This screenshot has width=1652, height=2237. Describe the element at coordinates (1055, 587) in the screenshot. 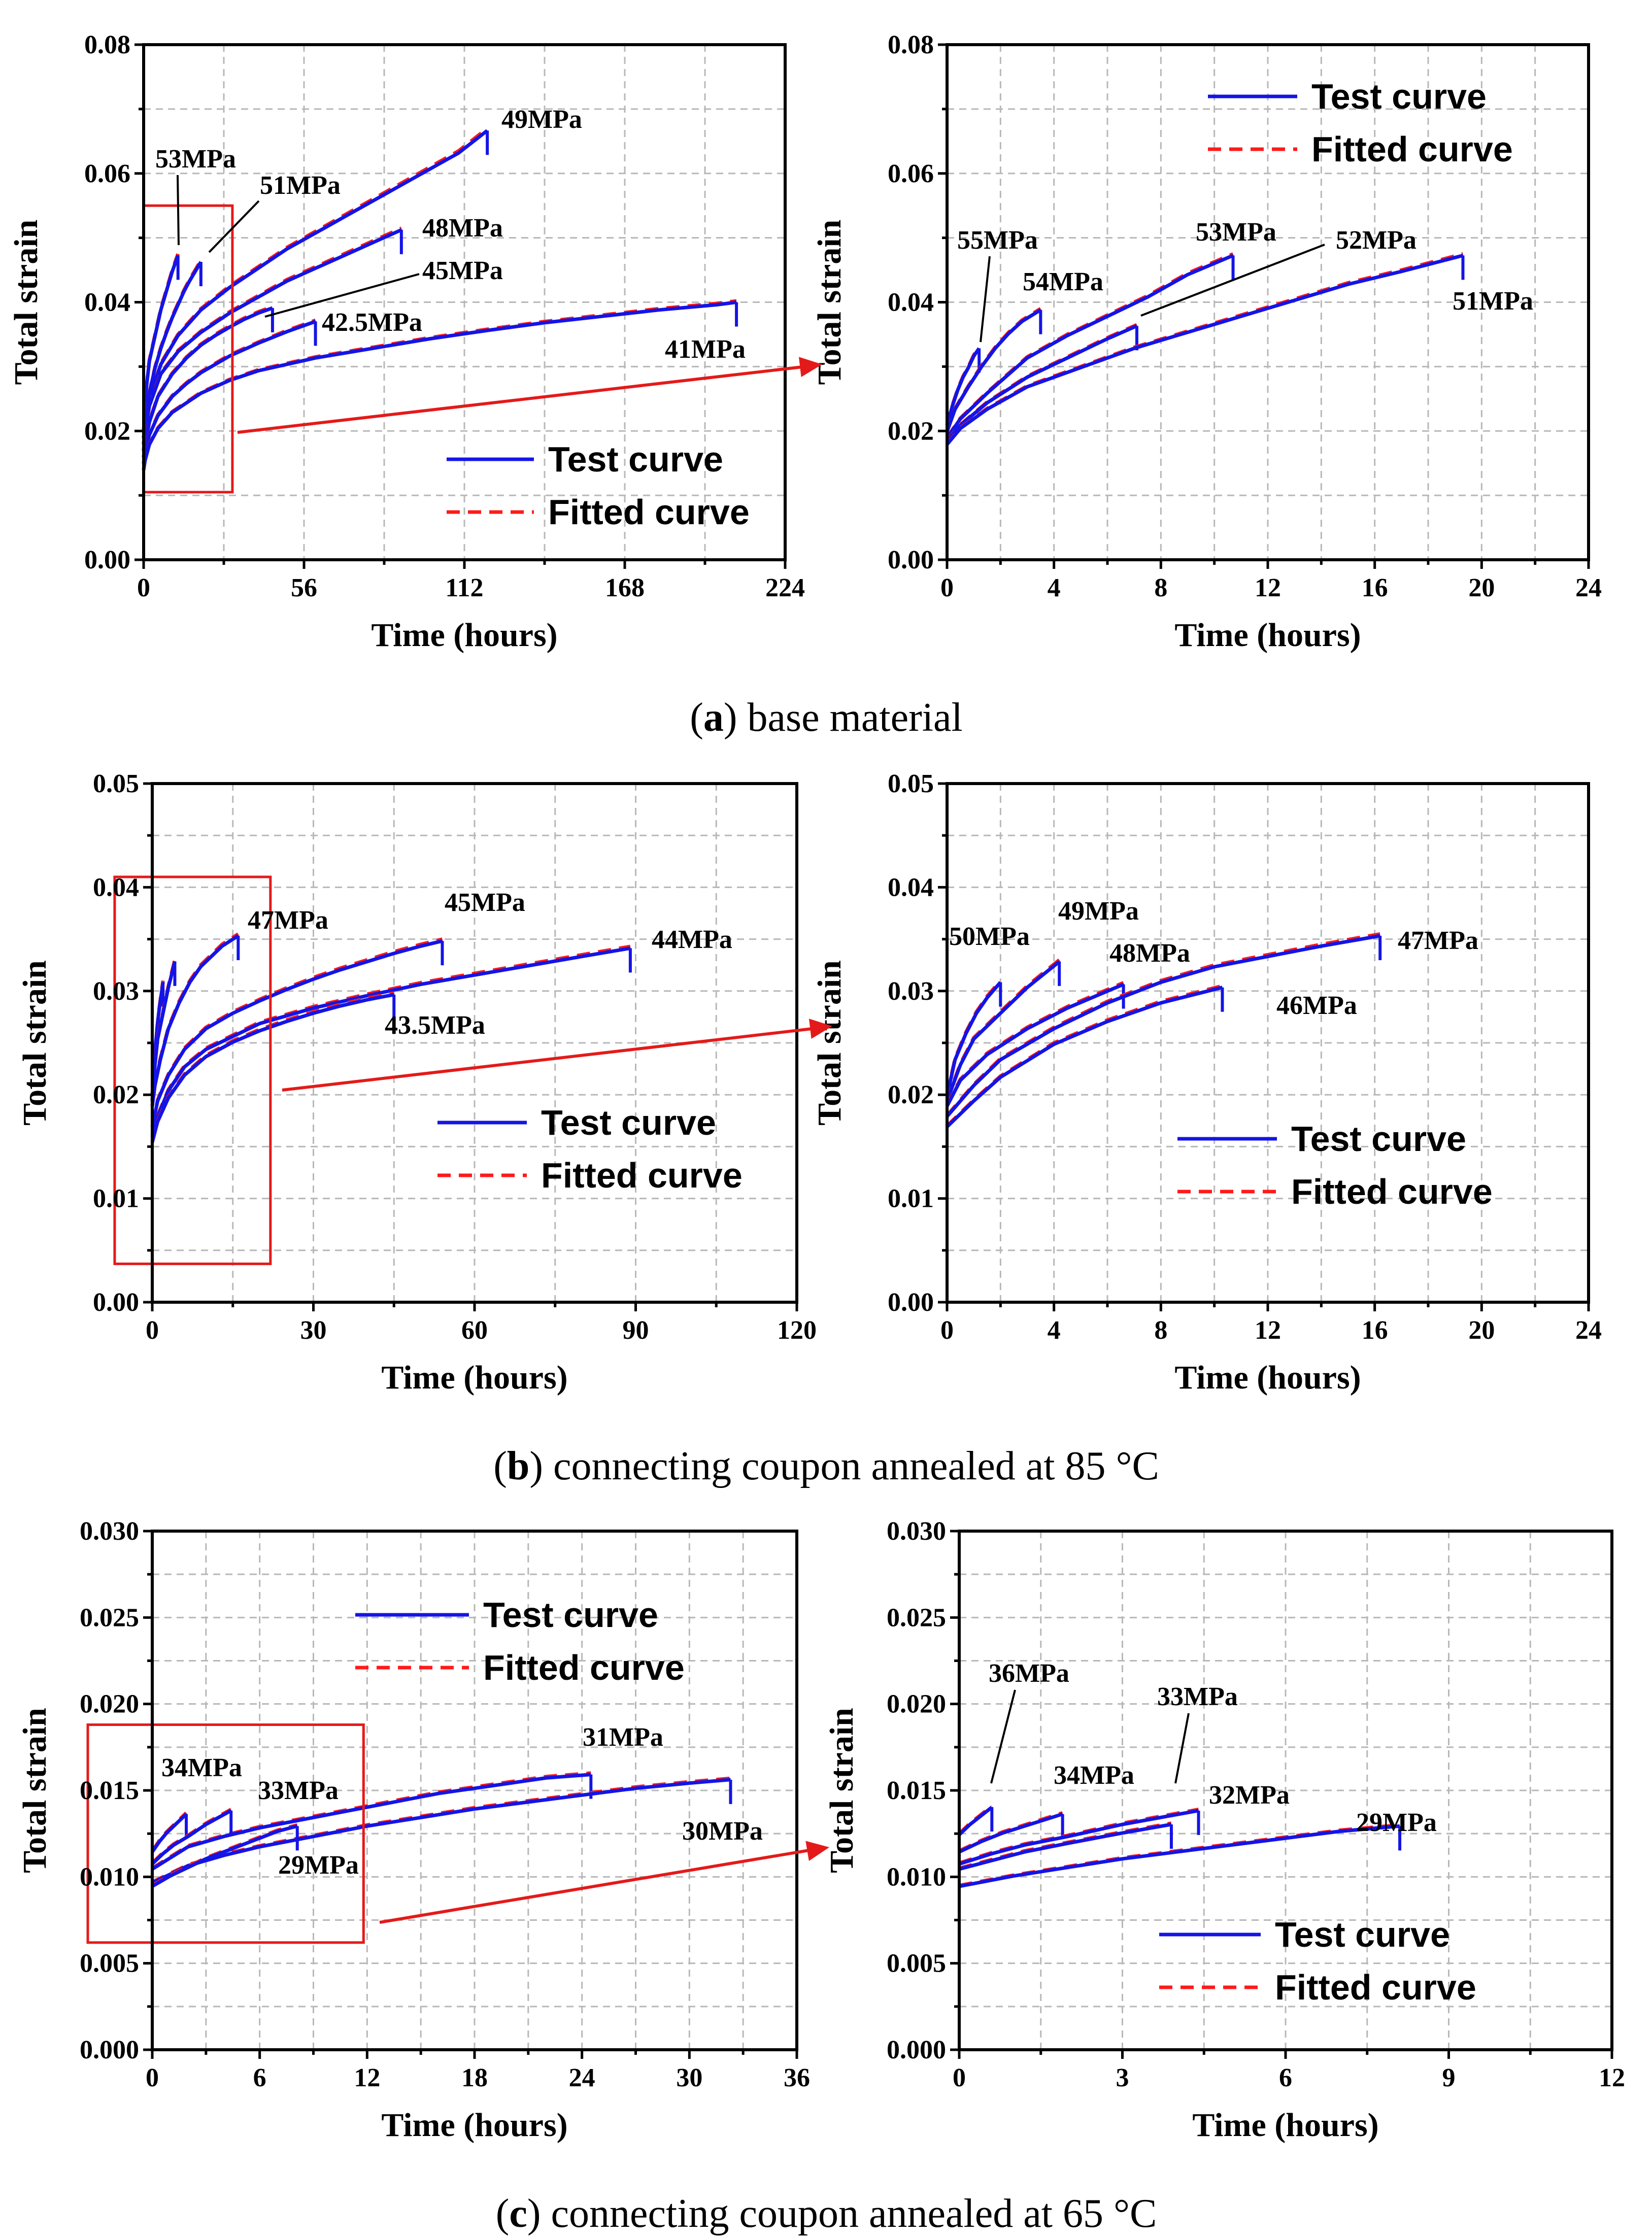

I see `x-tick-label: 4` at that location.